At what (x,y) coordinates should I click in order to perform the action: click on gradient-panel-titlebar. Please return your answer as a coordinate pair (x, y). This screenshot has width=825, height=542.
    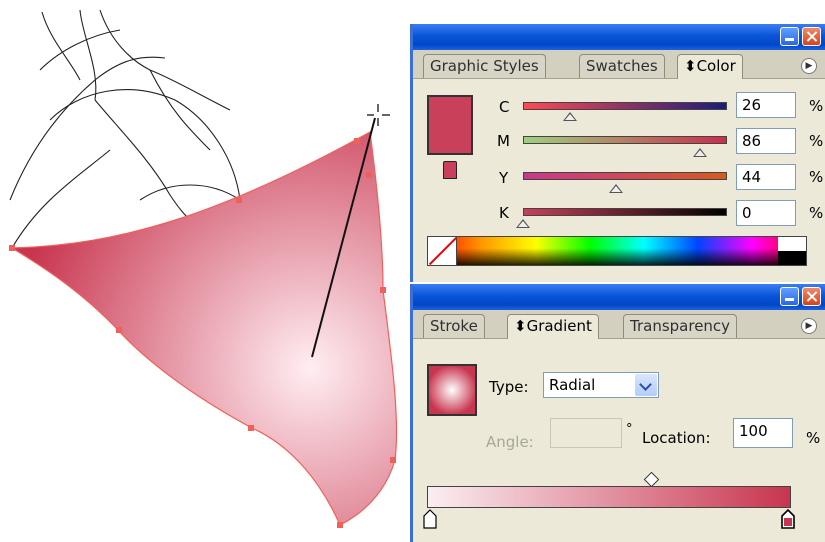
    Looking at the image, I should click on (619, 297).